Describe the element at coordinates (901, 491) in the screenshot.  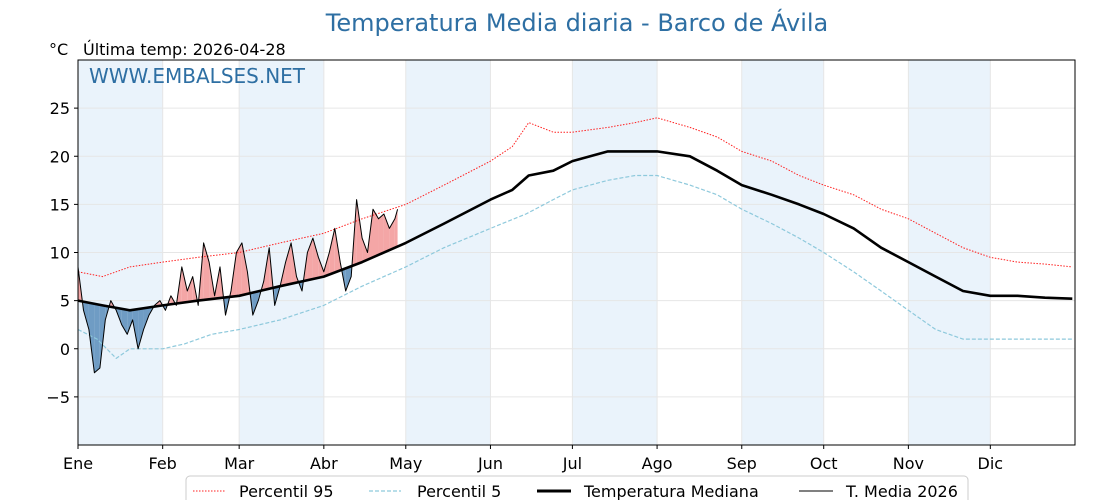
I see `legend-label-current: T. Media 2026` at that location.